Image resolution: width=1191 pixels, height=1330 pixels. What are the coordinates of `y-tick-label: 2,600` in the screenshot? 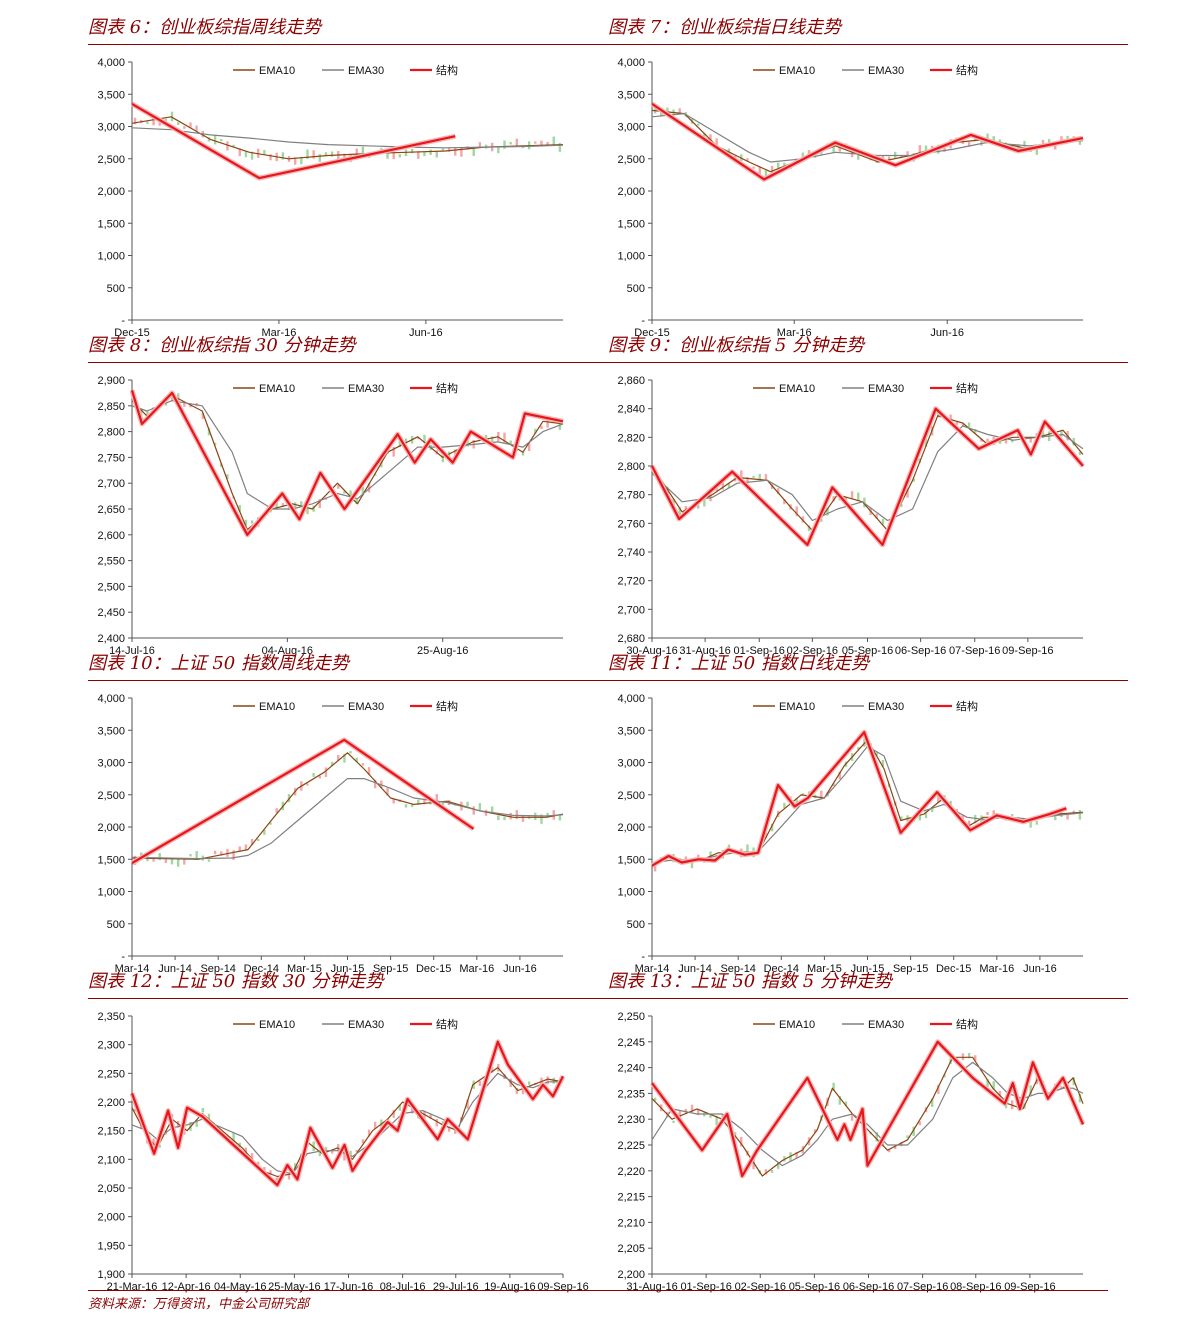 It's located at (111, 536).